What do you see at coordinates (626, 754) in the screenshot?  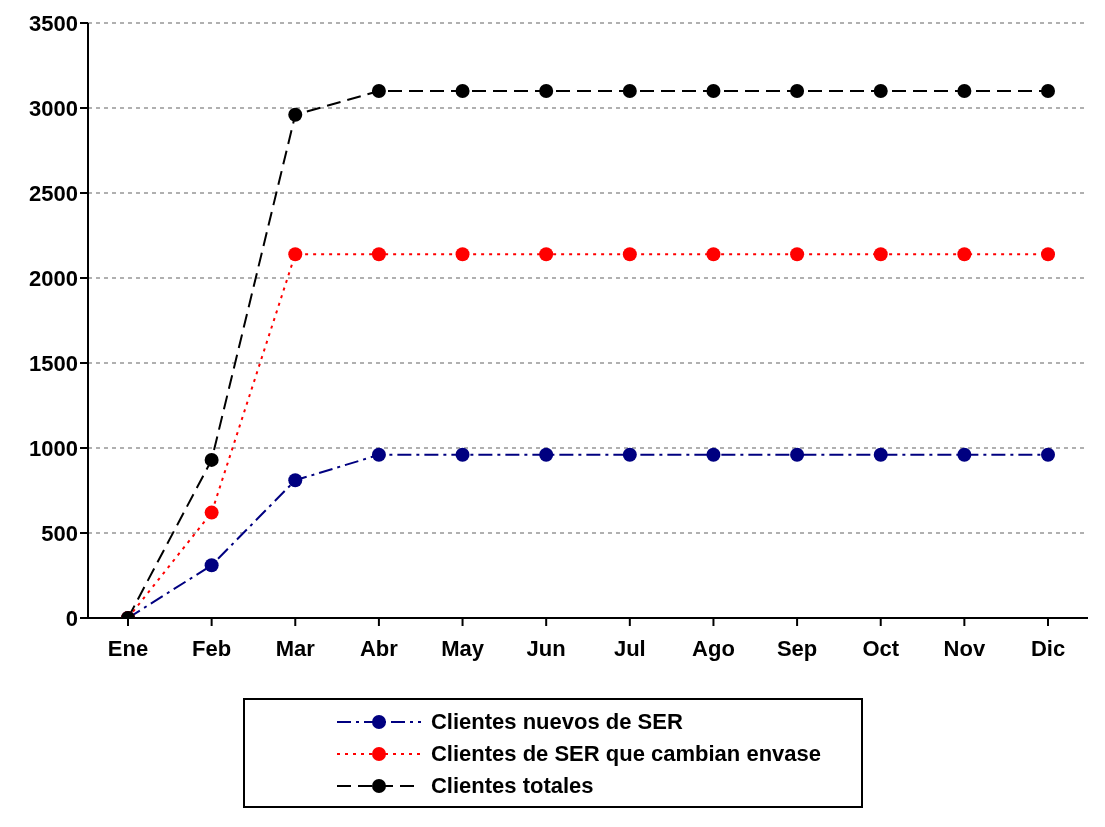 I see `legend-label: Clientes de SER que cambian envase` at bounding box center [626, 754].